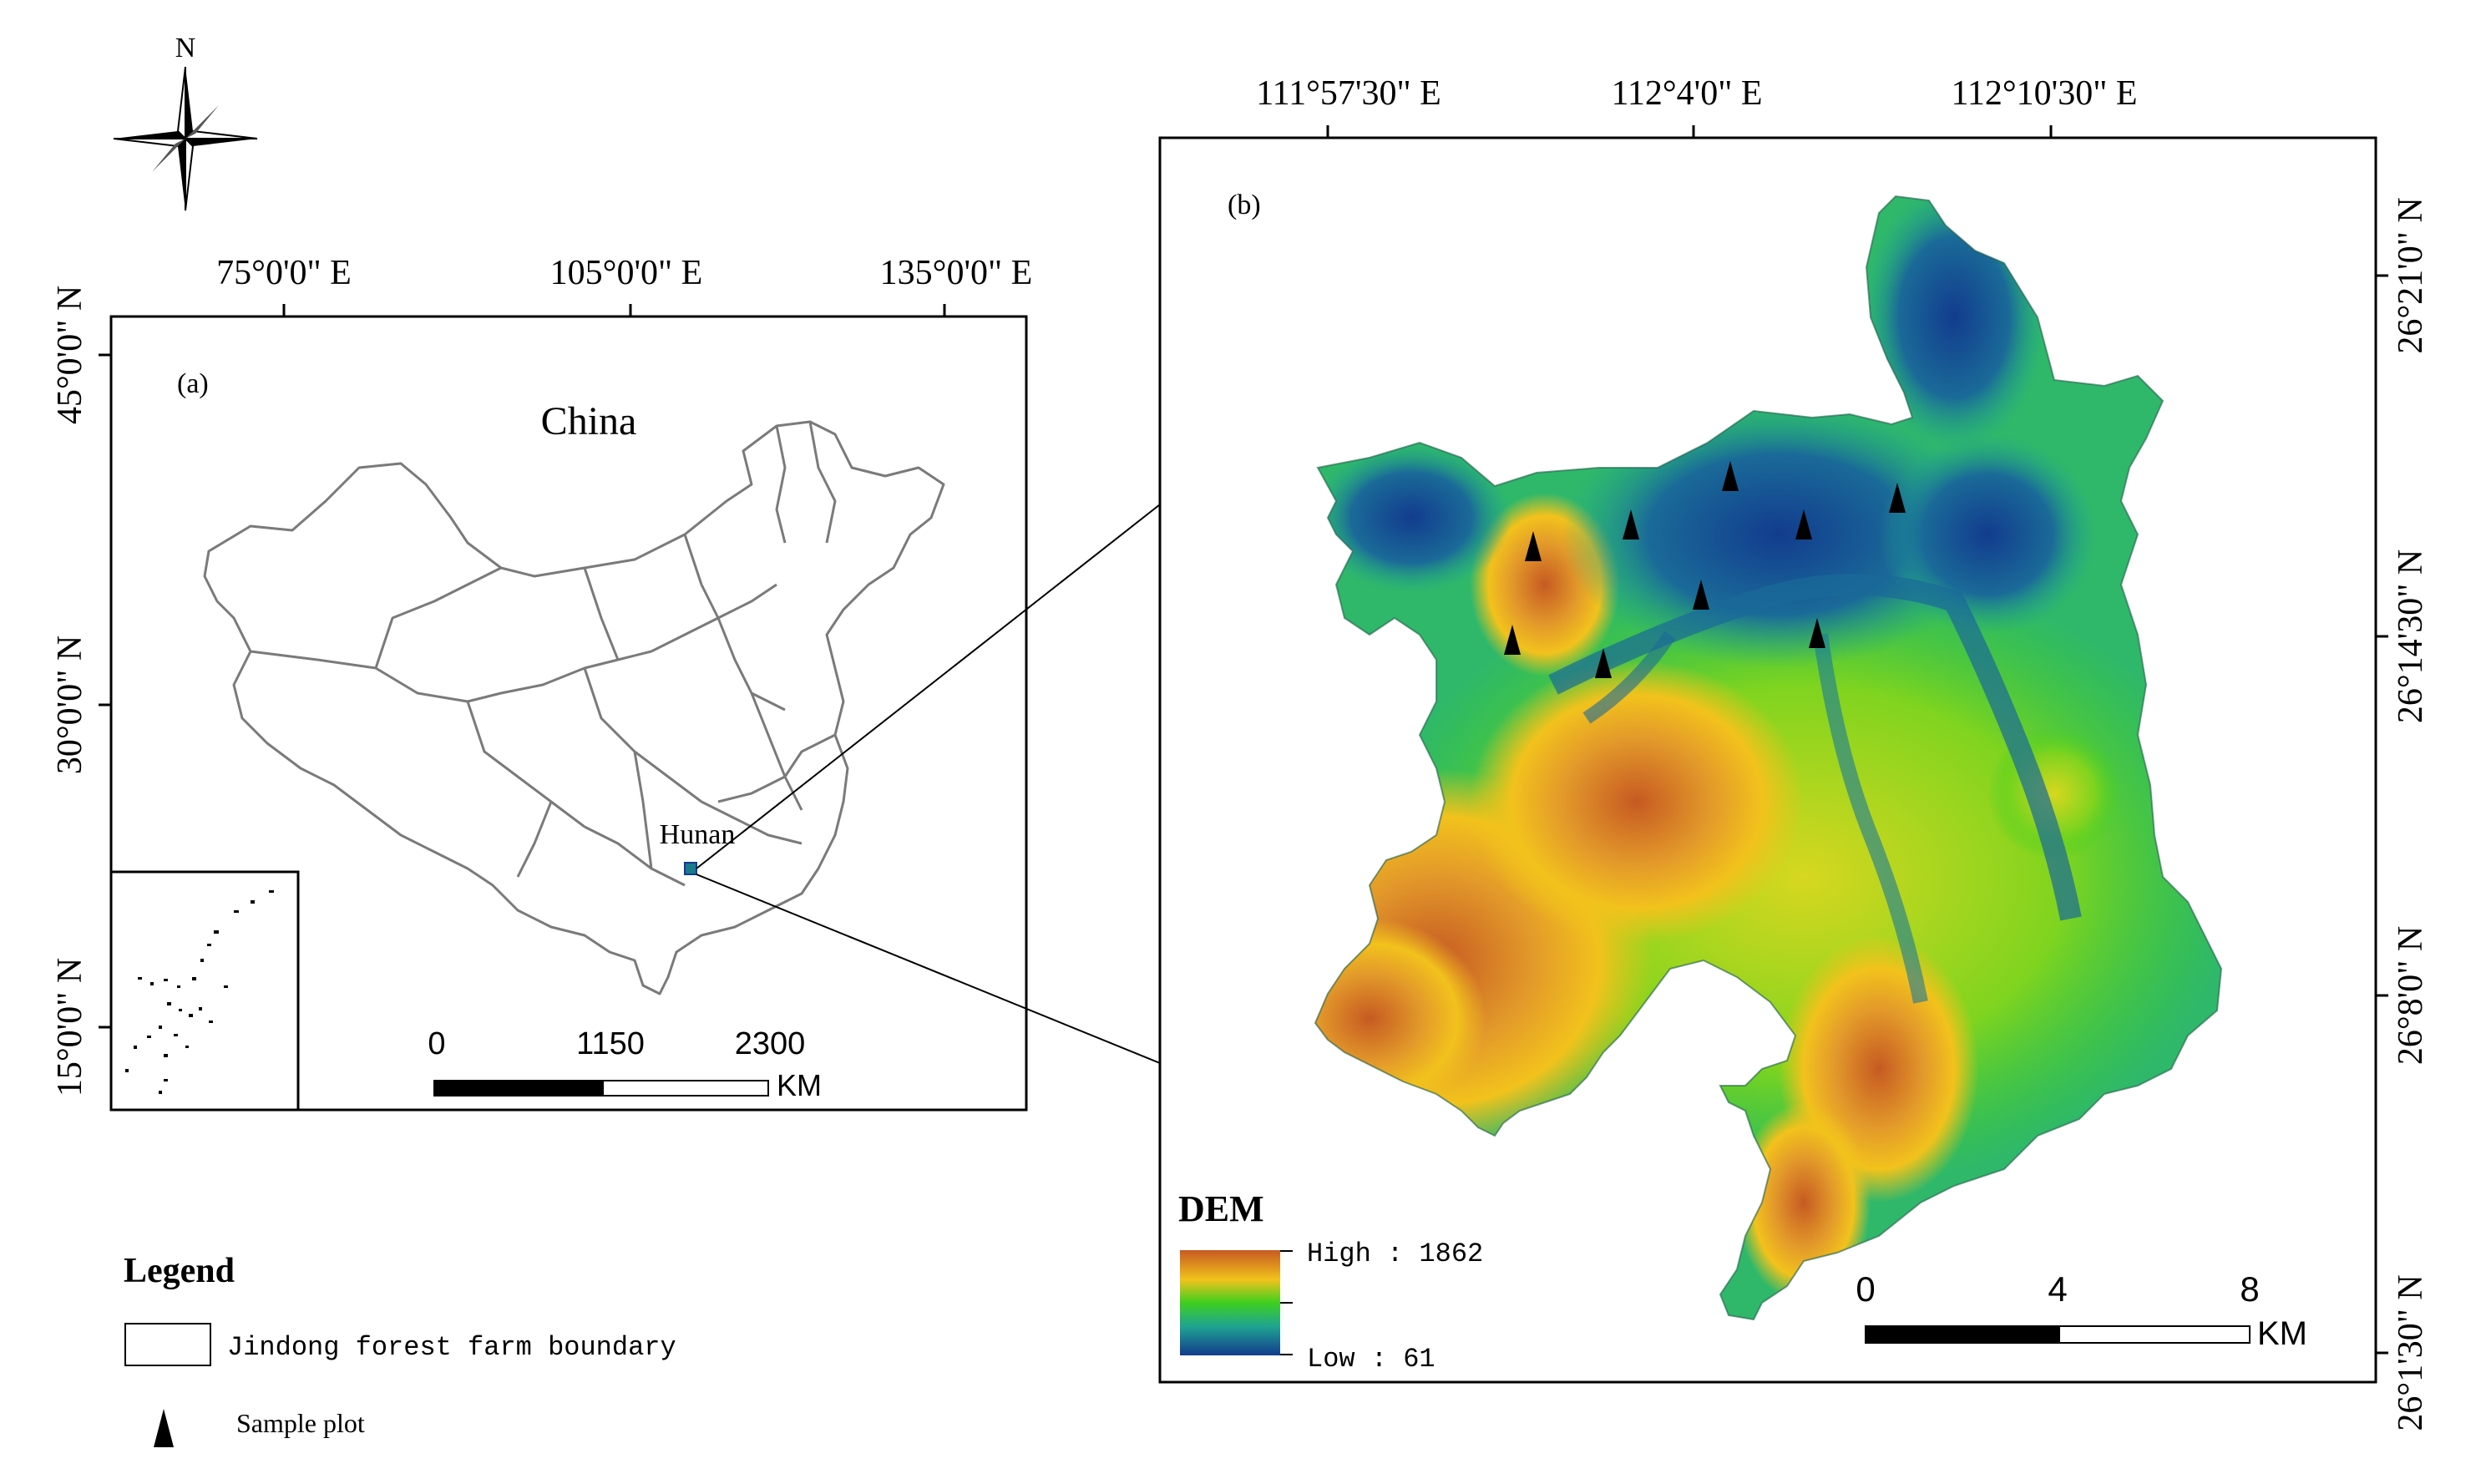 The width and height of the screenshot is (2481, 1484). Describe the element at coordinates (1690, 131) in the screenshot. I see `panel-b-lon-ticks` at that location.